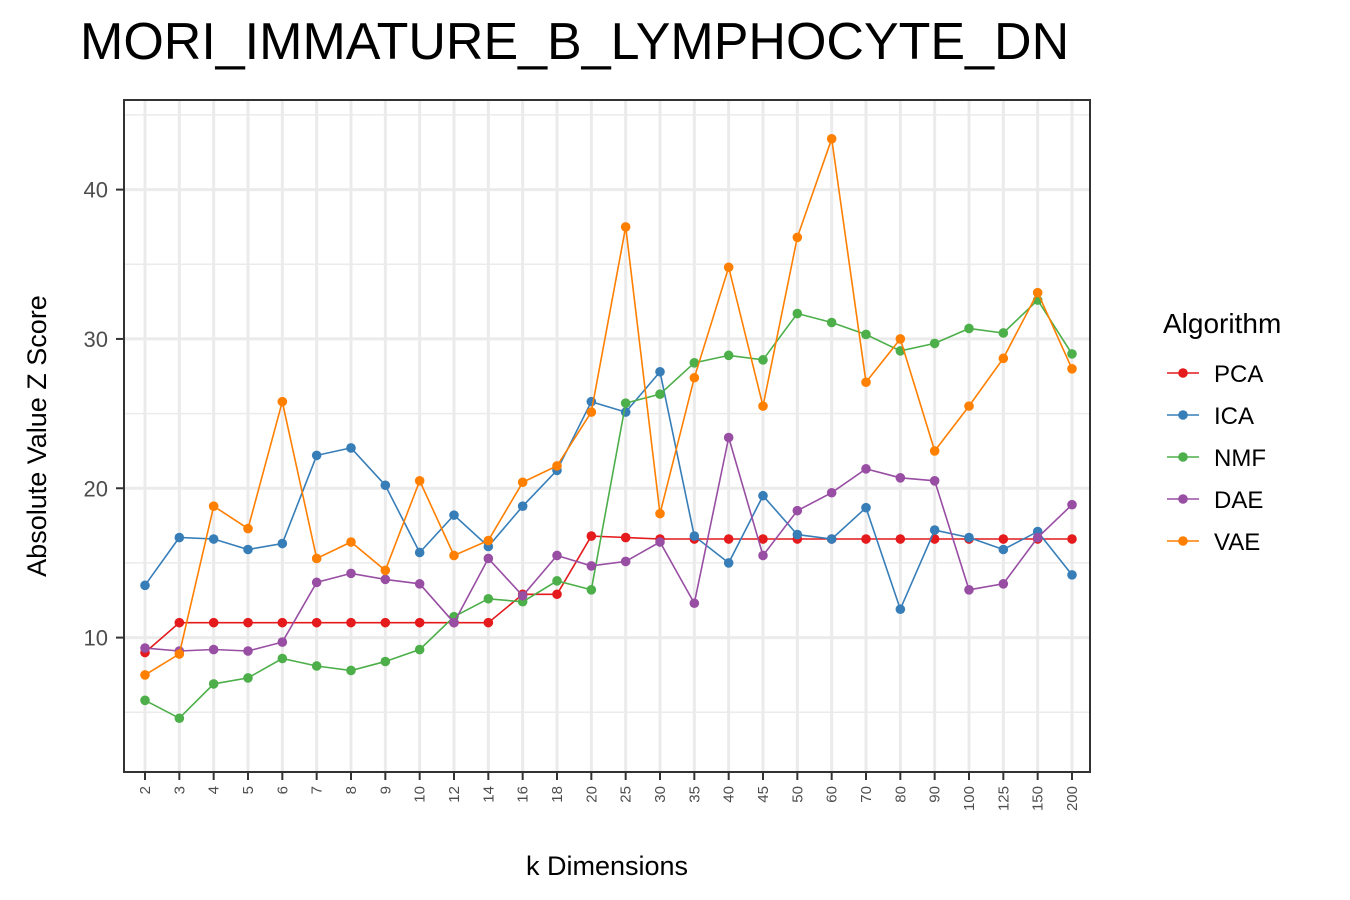 The width and height of the screenshot is (1350, 900). What do you see at coordinates (420, 794) in the screenshot?
I see `x-tick-label: 10` at bounding box center [420, 794].